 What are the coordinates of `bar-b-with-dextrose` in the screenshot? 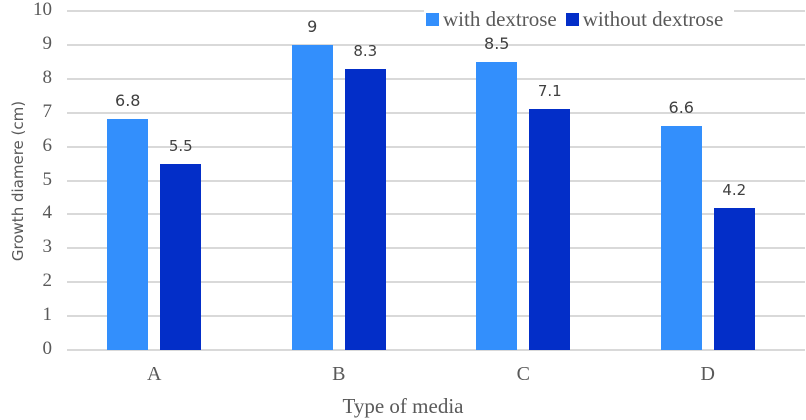 It's located at (312, 197).